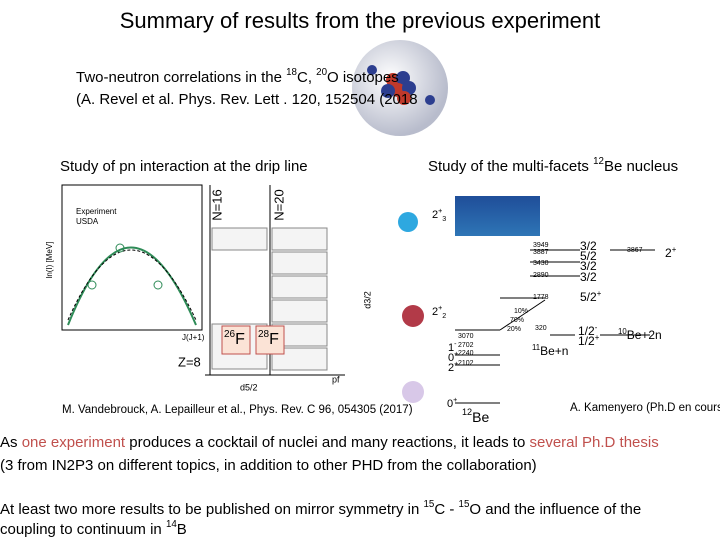 This screenshot has height=540, width=720. What do you see at coordinates (466, 363) in the screenshot?
I see `energy-label: 2102` at bounding box center [466, 363].